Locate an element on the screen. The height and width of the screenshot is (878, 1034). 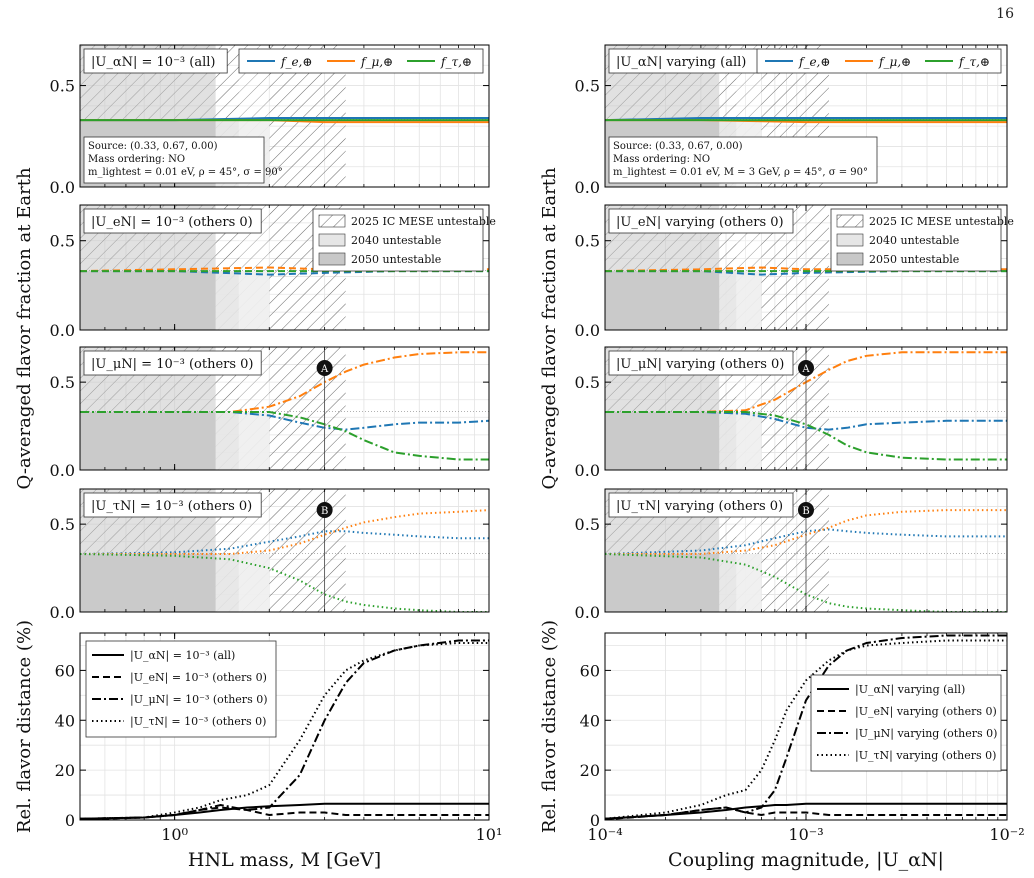
y-tick-label: 20 is located at coordinates (590, 770).